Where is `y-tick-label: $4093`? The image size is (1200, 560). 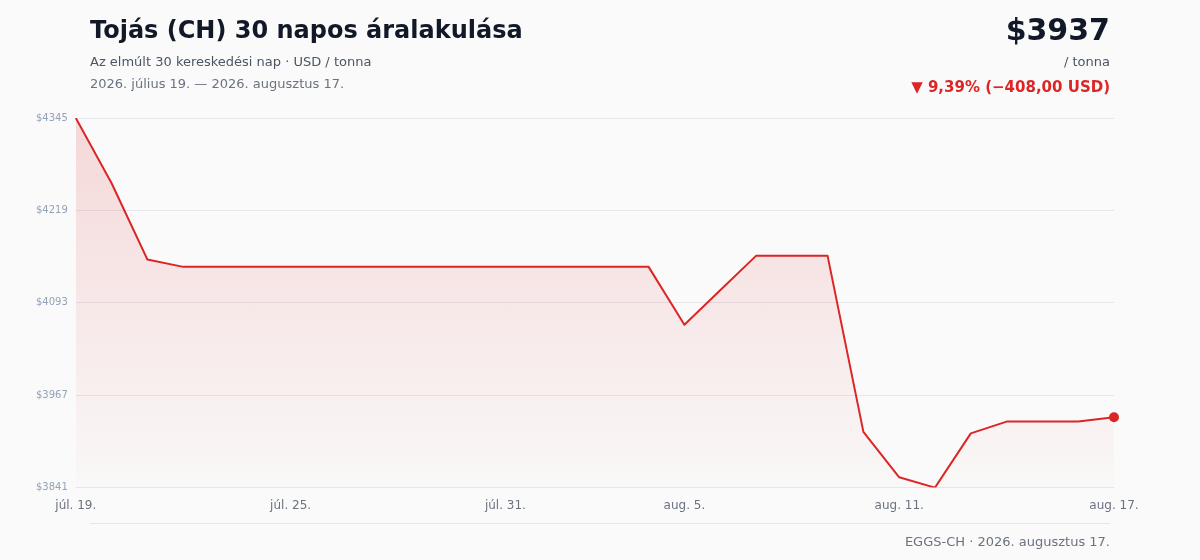
y-tick-label: $4093 is located at coordinates (52, 302).